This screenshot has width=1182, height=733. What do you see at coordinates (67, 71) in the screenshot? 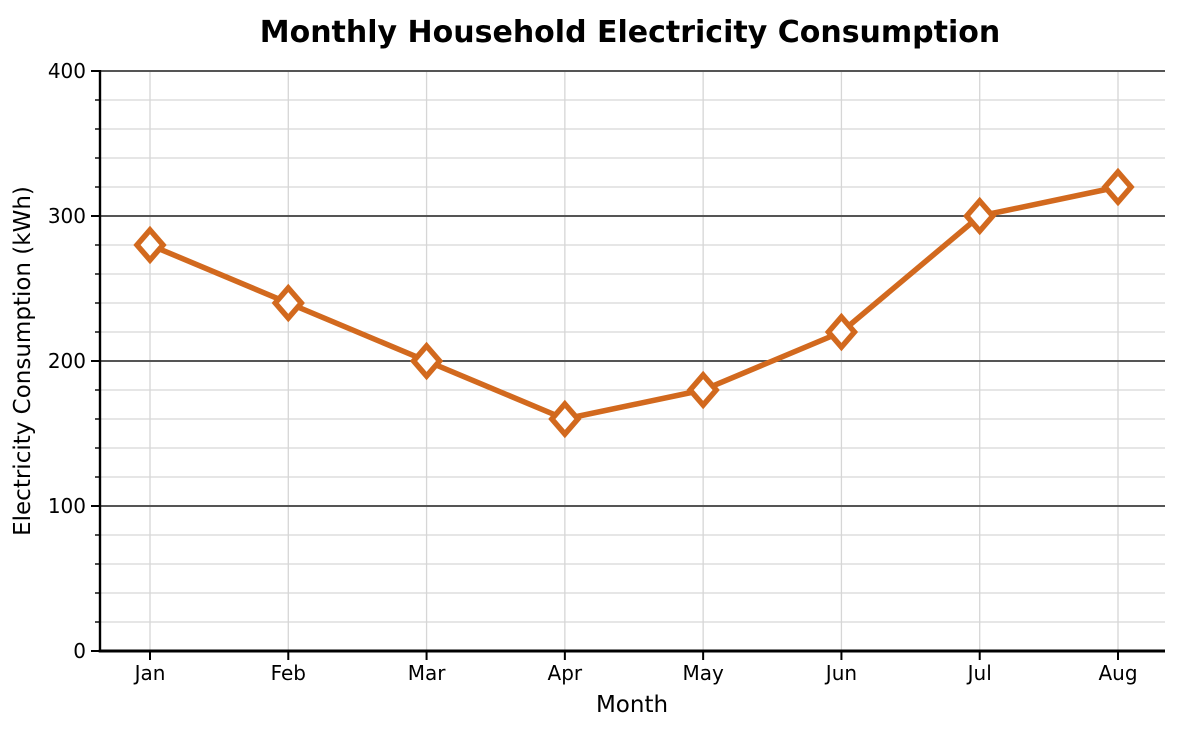
I see `y-tick-label: 400` at bounding box center [67, 71].